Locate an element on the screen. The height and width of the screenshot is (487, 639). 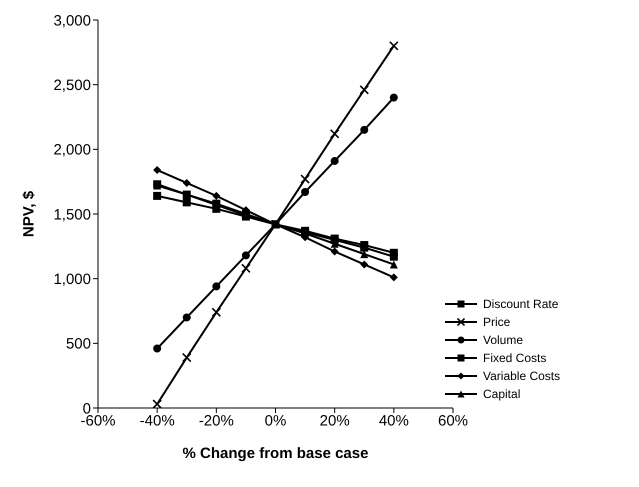
legend-label: Volume is located at coordinates (503, 340).